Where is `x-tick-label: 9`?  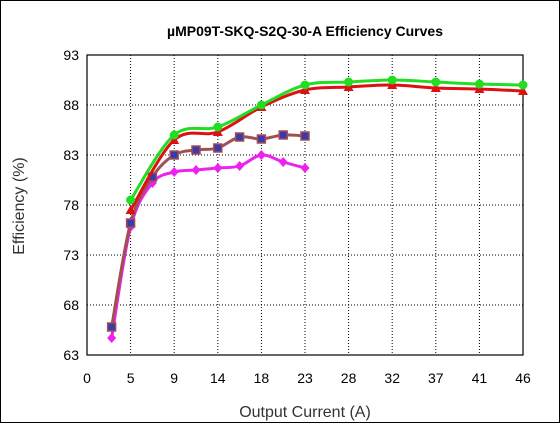
x-tick-label: 9 is located at coordinates (174, 378).